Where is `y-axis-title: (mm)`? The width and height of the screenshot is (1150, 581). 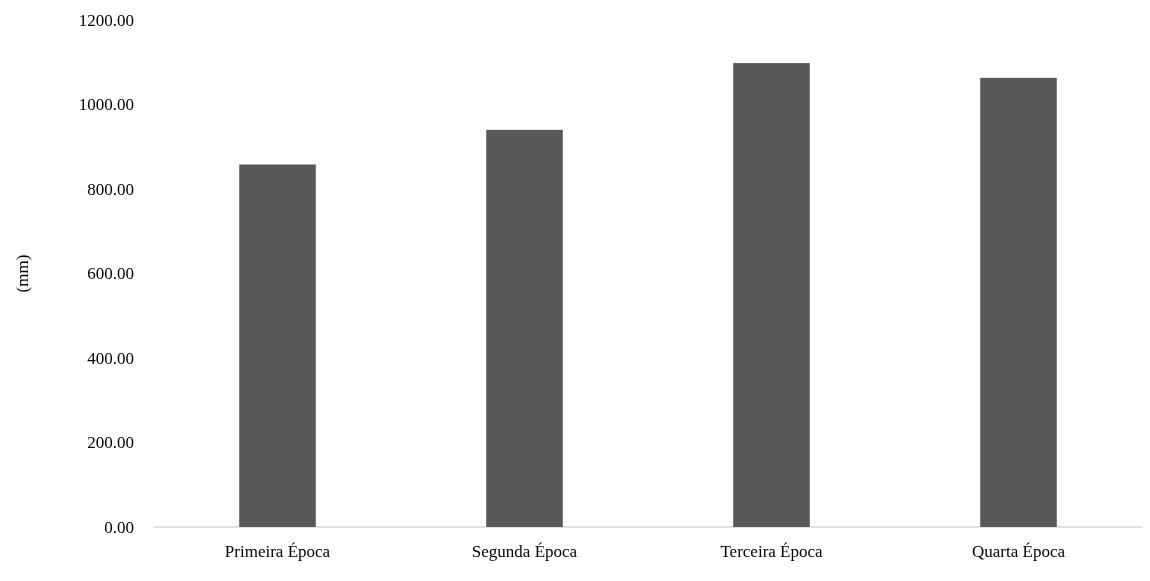 y-axis-title: (mm) is located at coordinates (22, 273).